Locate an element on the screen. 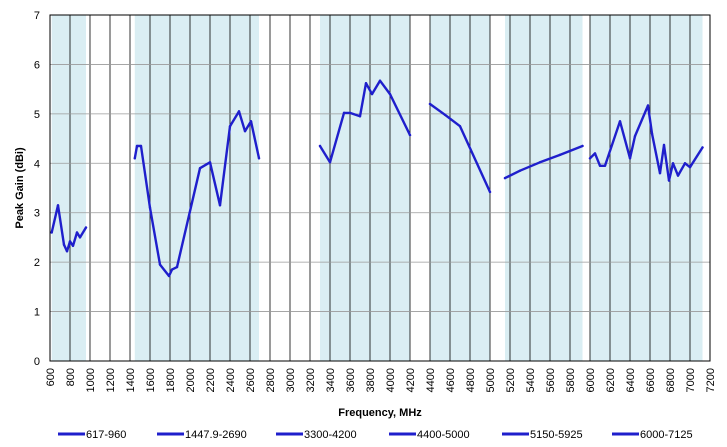 This screenshot has height=447, width=727. x-tick-label: 6600 is located at coordinates (651, 380).